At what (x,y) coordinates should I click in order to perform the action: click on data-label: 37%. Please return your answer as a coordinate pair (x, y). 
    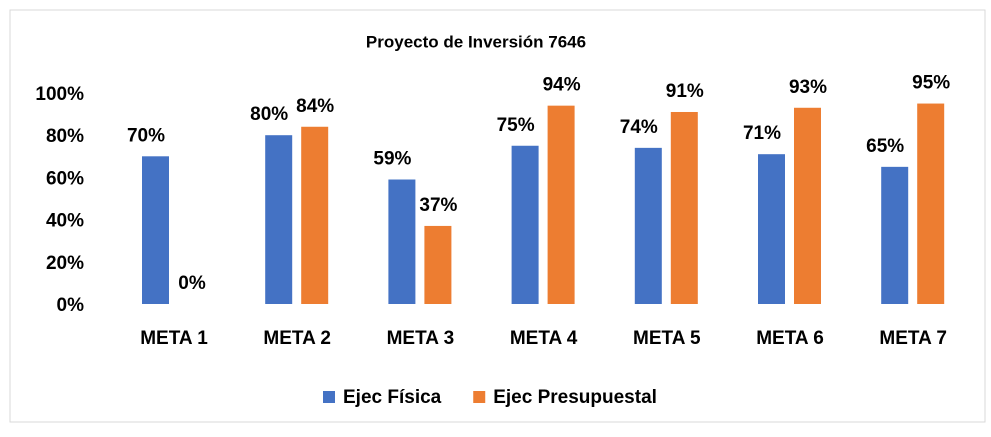
    Looking at the image, I should click on (438, 205).